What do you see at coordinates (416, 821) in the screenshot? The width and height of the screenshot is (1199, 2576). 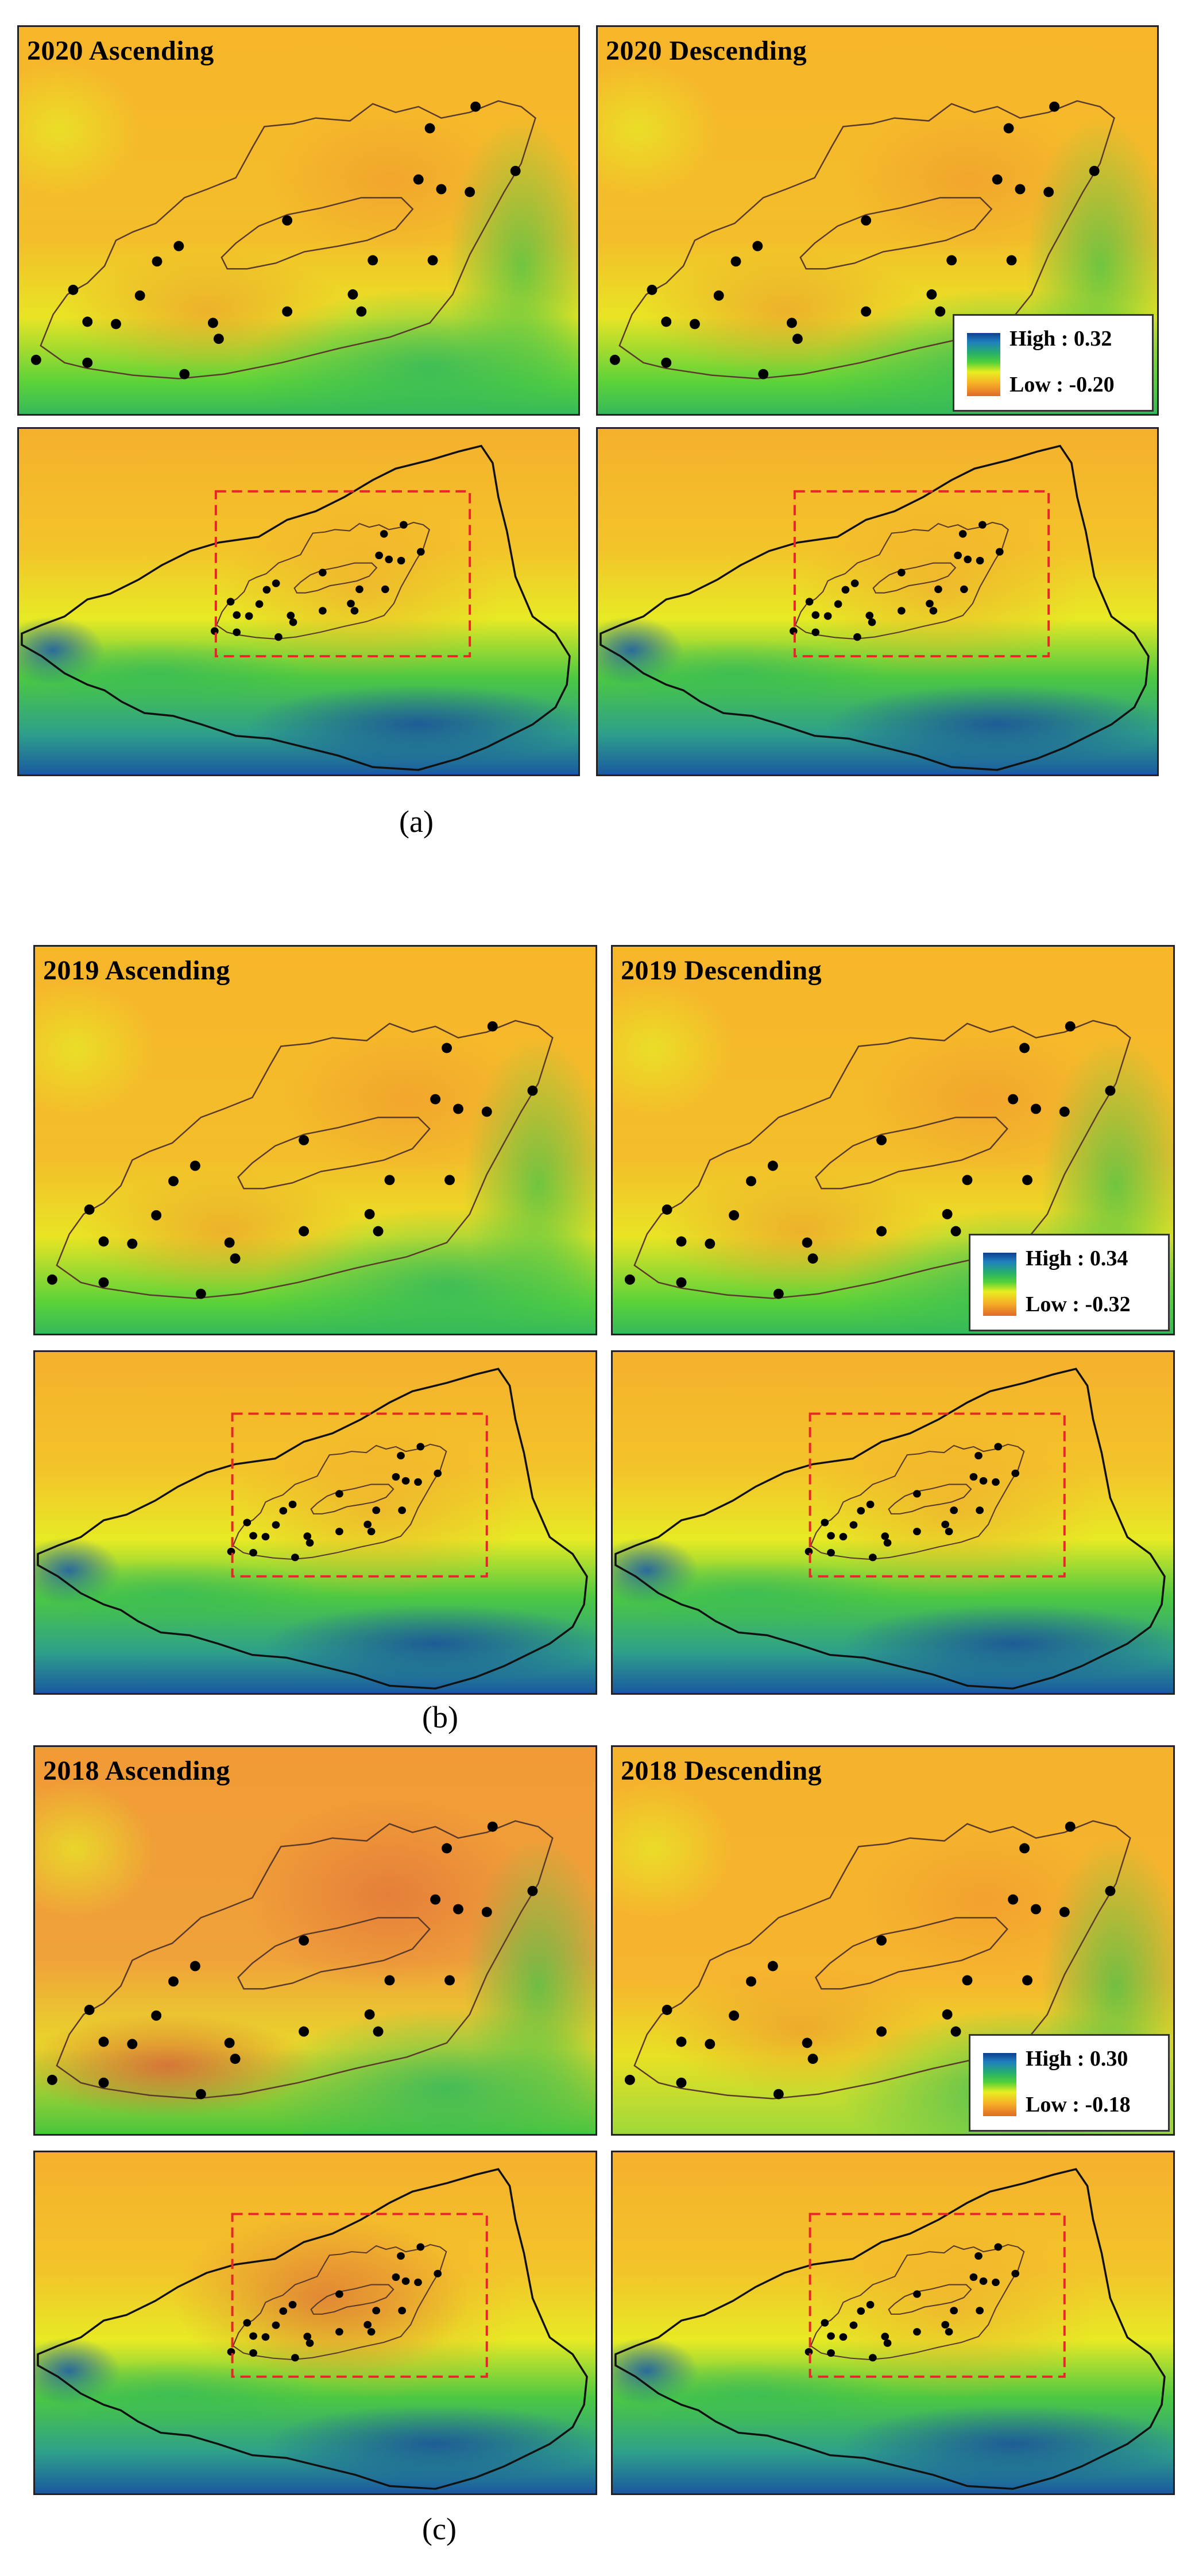 I see `figure-caption-a: (a)` at bounding box center [416, 821].